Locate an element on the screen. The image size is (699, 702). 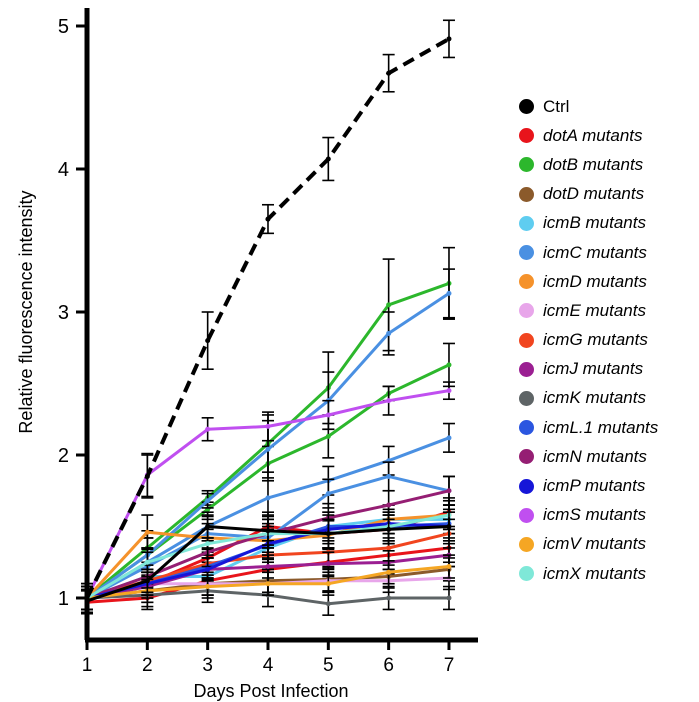
legend-label: icmK mutants is located at coordinates (594, 398).